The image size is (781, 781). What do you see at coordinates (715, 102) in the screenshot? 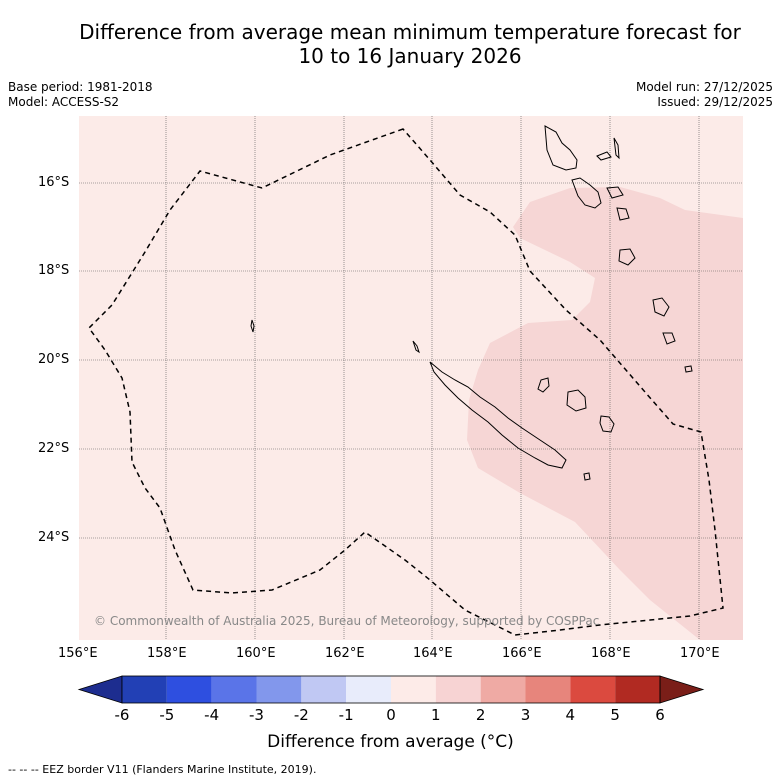
I see `issued-date: Issued: 29/12/2025` at bounding box center [715, 102].